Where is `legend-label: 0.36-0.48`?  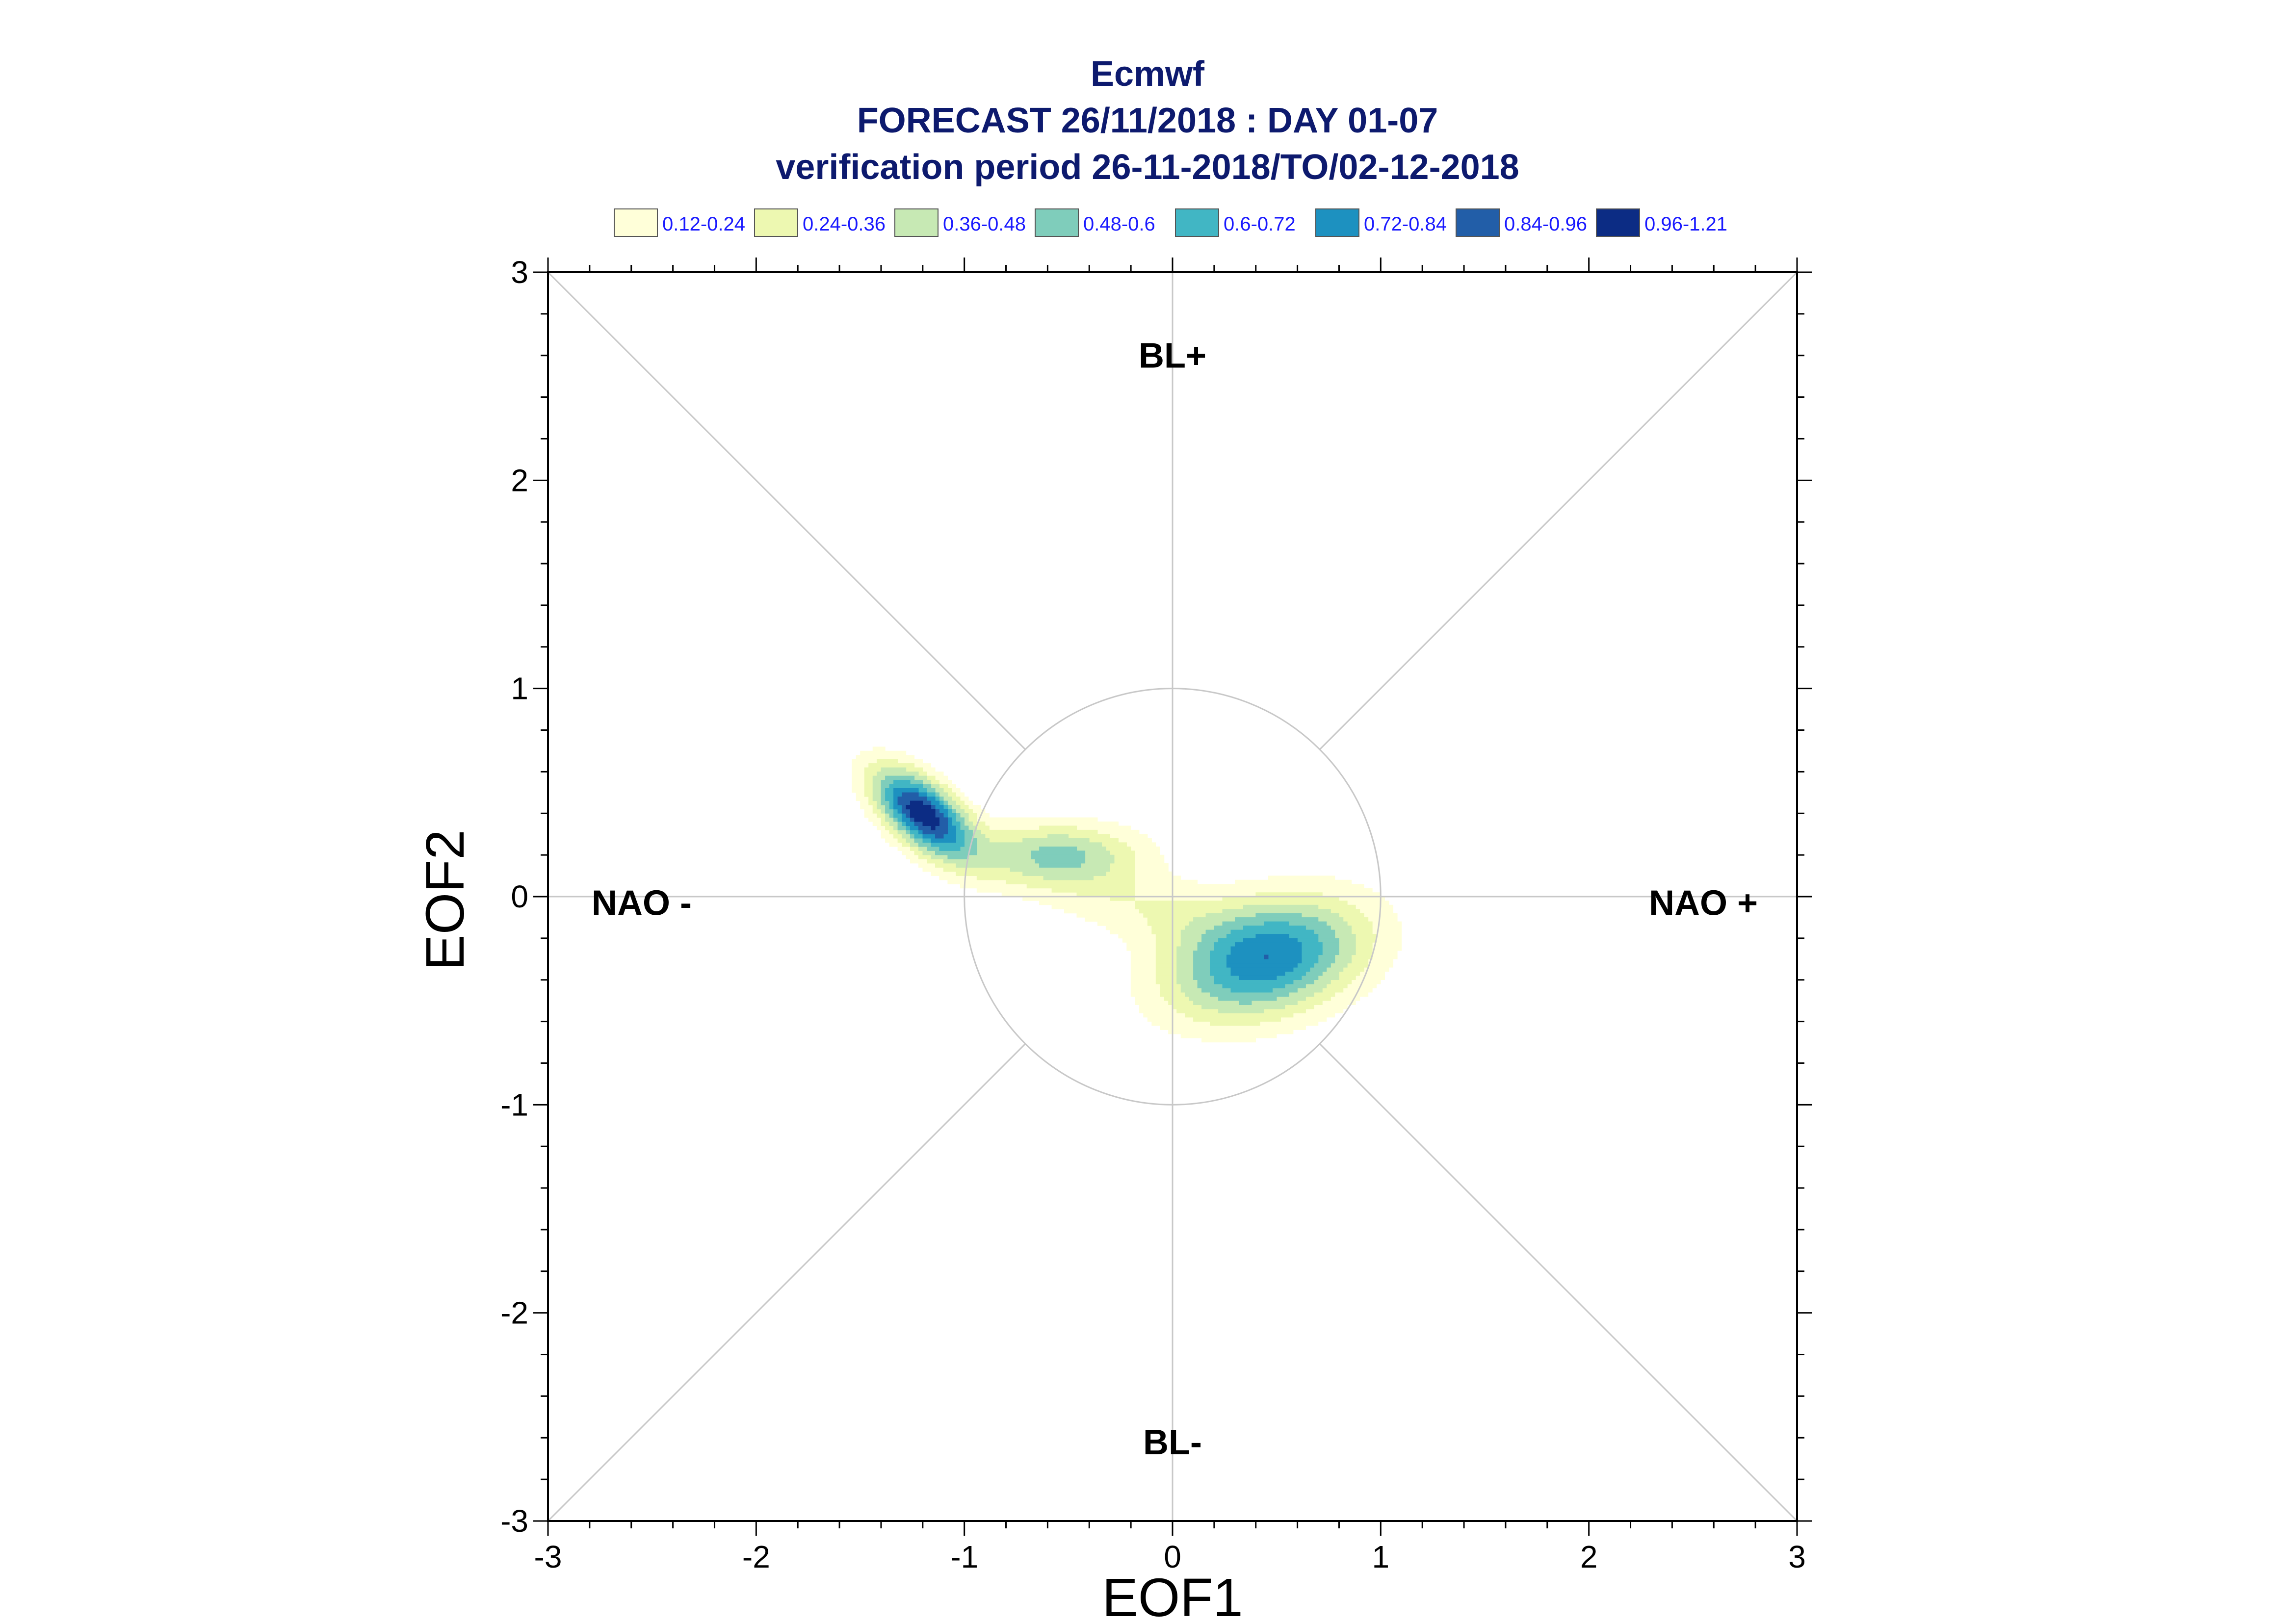 legend-label: 0.36-0.48 is located at coordinates (985, 224).